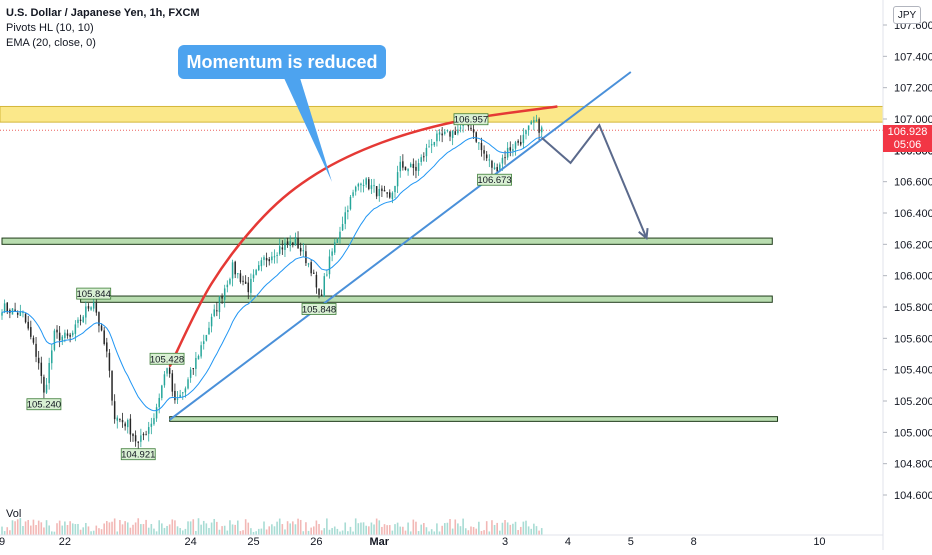  What do you see at coordinates (282, 62) in the screenshot?
I see `momentum-callout: Momentum is reduced` at bounding box center [282, 62].